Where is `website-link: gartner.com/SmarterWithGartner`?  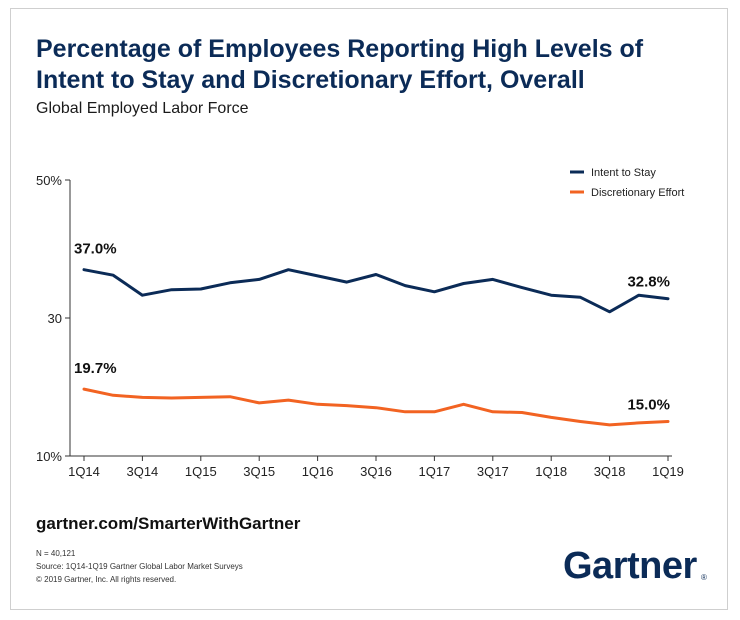 website-link: gartner.com/SmarterWithGartner is located at coordinates (168, 523).